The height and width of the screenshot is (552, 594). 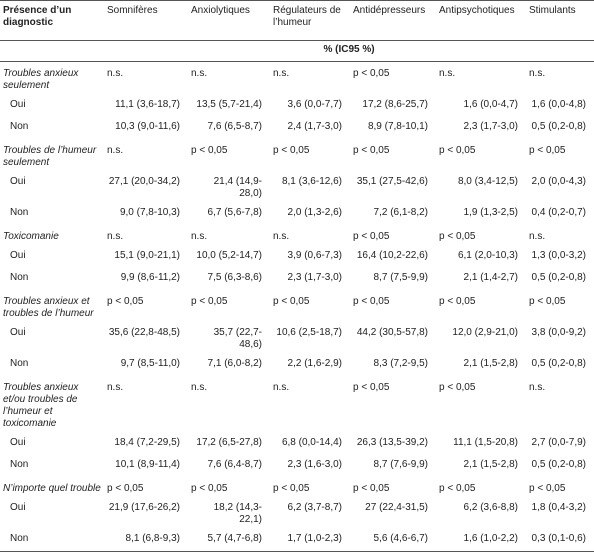 What do you see at coordinates (400, 212) in the screenshot?
I see `cell-value: 7,2 (6,1-8,2)` at bounding box center [400, 212].